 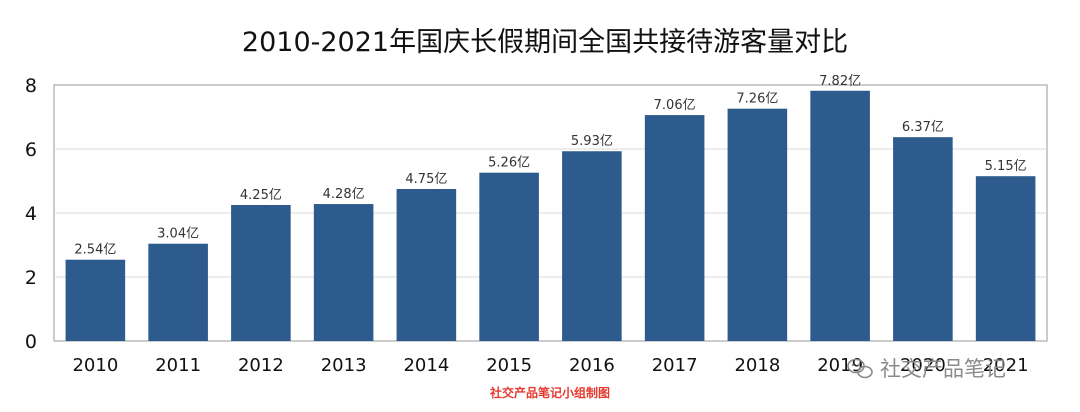 What do you see at coordinates (860, 368) in the screenshot?
I see `wechat-icon` at bounding box center [860, 368].